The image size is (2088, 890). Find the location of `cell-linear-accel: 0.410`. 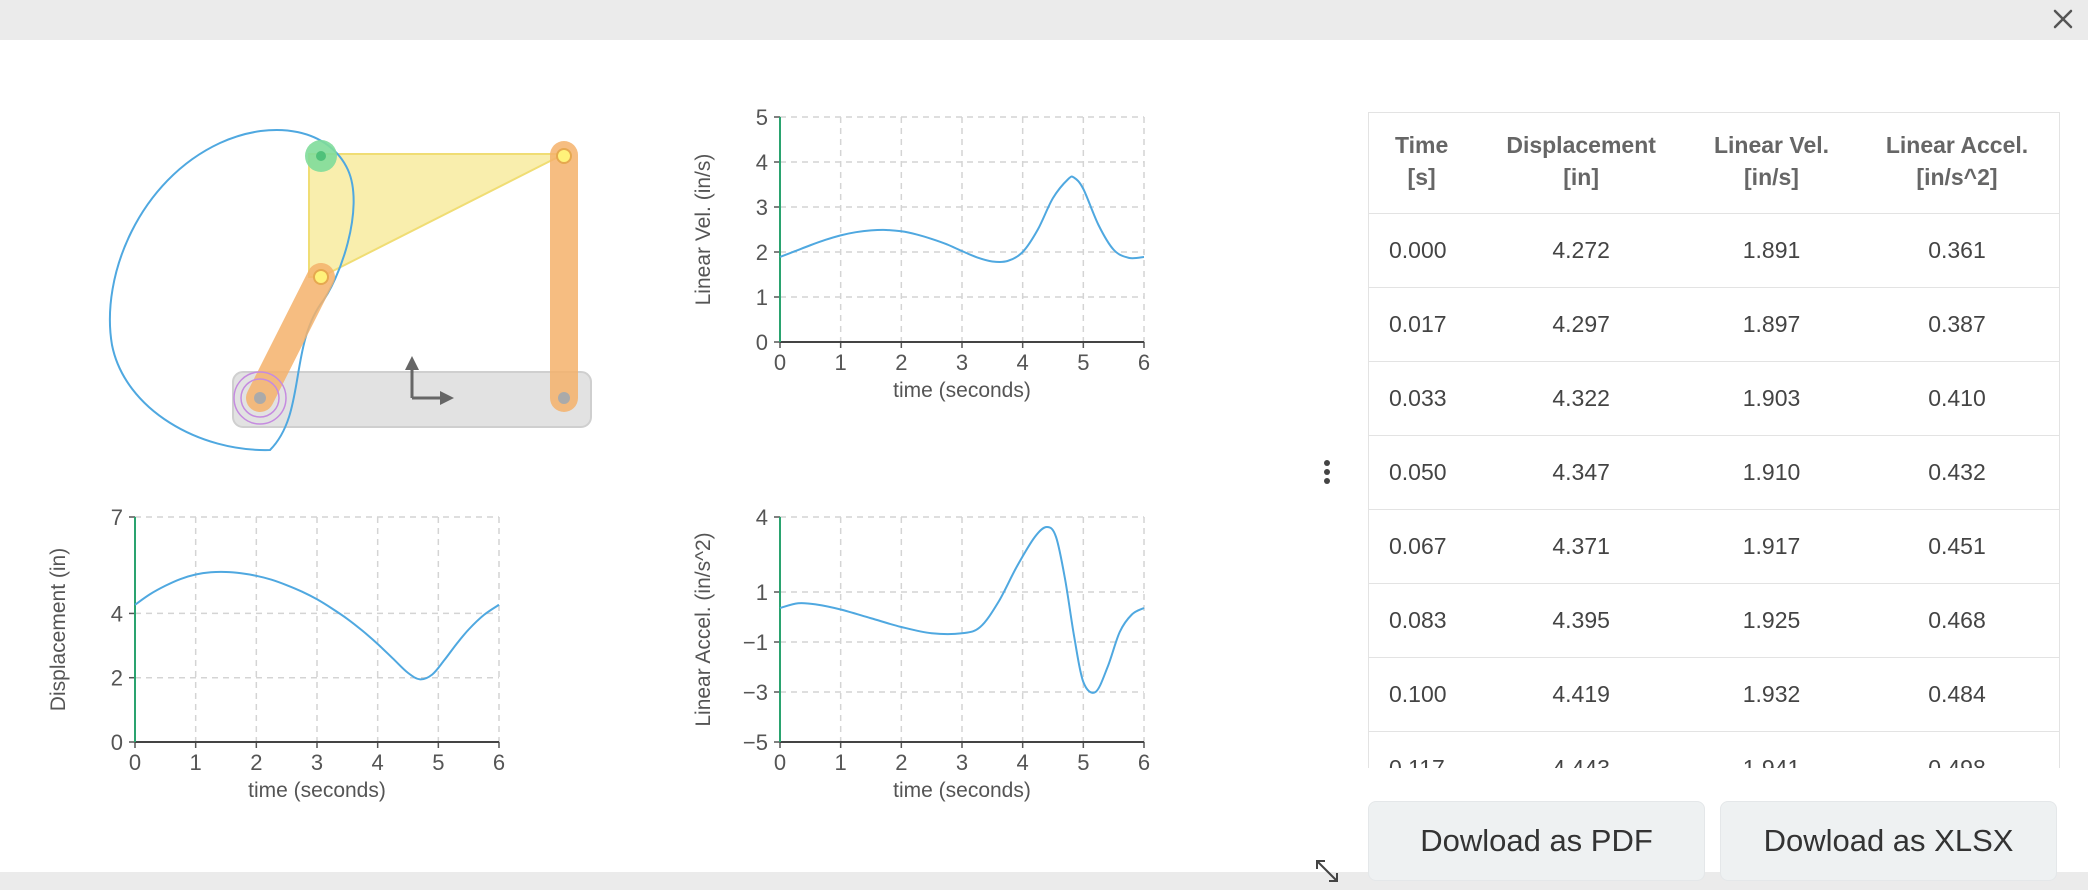

cell-linear-accel: 0.410 is located at coordinates (1956, 398).